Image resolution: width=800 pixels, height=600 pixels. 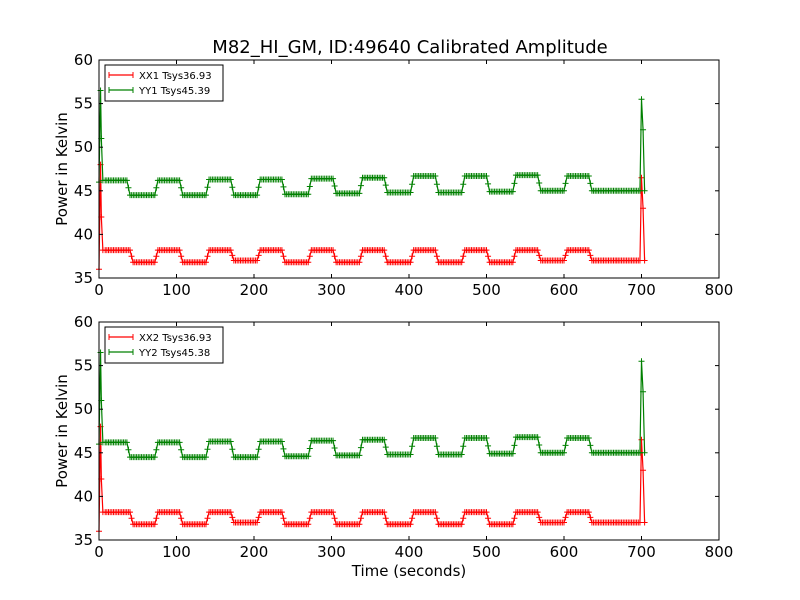 What do you see at coordinates (83, 322) in the screenshot?
I see `y-tick-label: 60` at bounding box center [83, 322].